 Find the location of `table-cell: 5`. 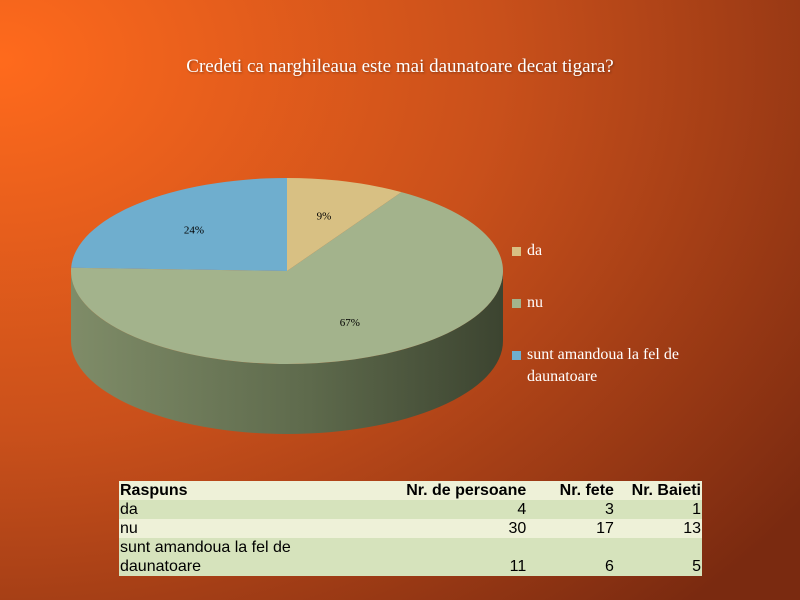

table-cell: 5 is located at coordinates (658, 557).